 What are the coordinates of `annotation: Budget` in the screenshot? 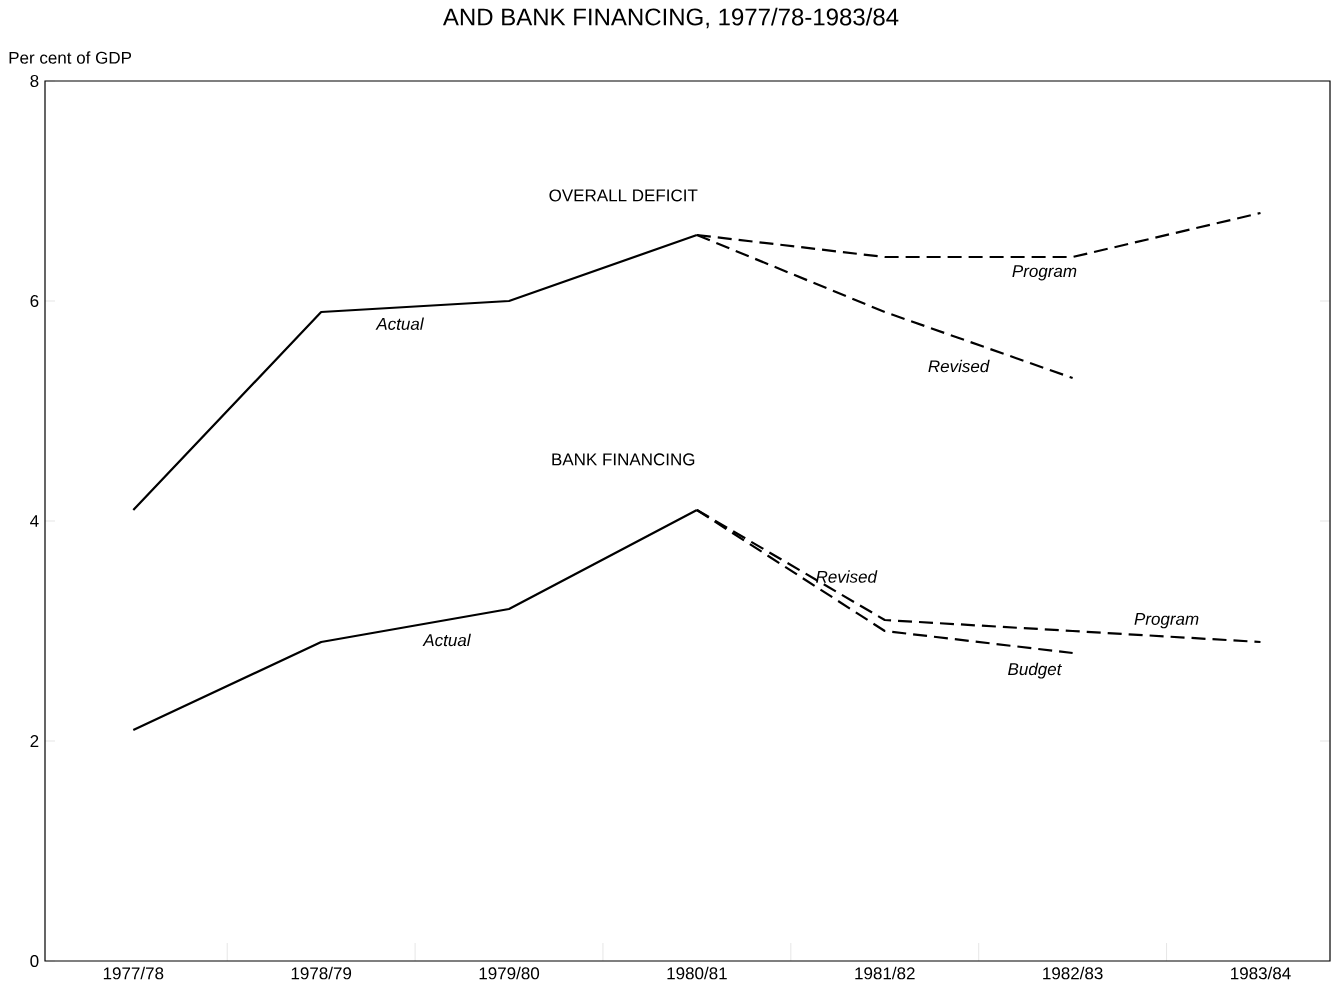 It's located at (1035, 670).